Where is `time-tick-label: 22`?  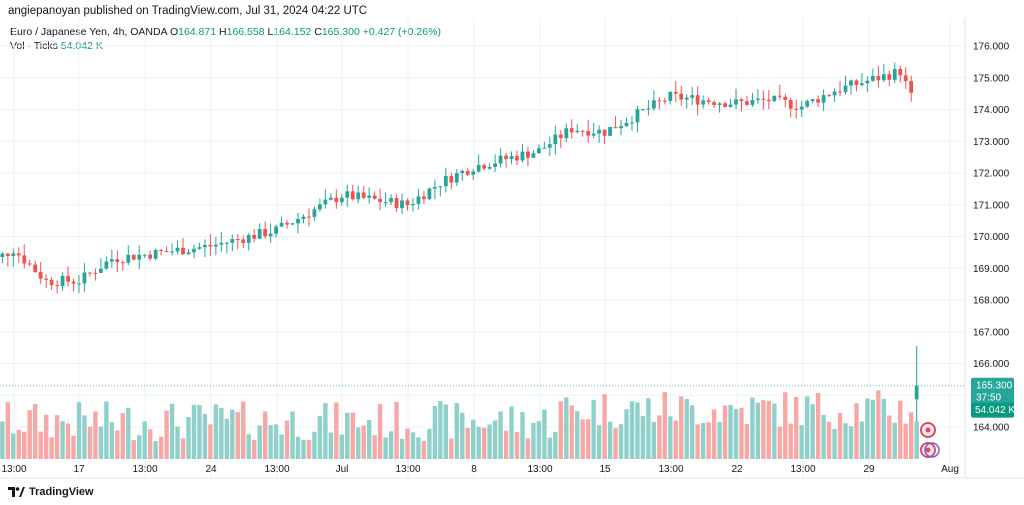 time-tick-label: 22 is located at coordinates (737, 469).